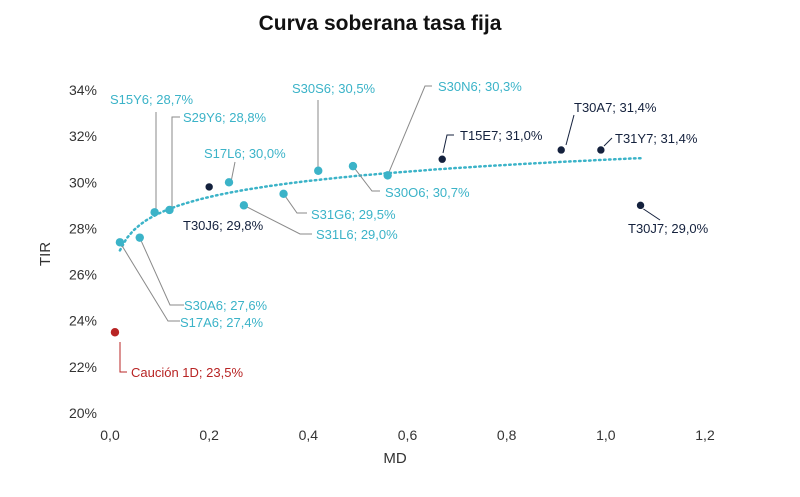 Image resolution: width=800 pixels, height=497 pixels. I want to click on chart-title: Curva soberana tasa fija, so click(380, 23).